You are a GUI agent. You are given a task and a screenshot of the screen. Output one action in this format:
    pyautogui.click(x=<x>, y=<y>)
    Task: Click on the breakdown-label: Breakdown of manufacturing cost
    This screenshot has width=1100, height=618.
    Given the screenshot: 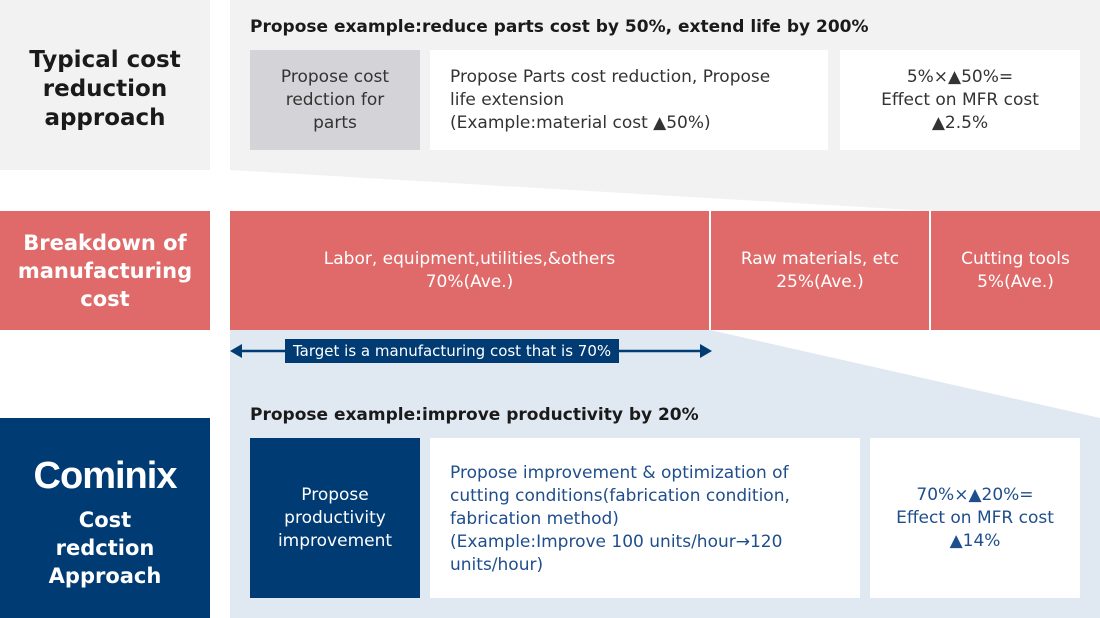 What is the action you would take?
    pyautogui.click(x=105, y=270)
    